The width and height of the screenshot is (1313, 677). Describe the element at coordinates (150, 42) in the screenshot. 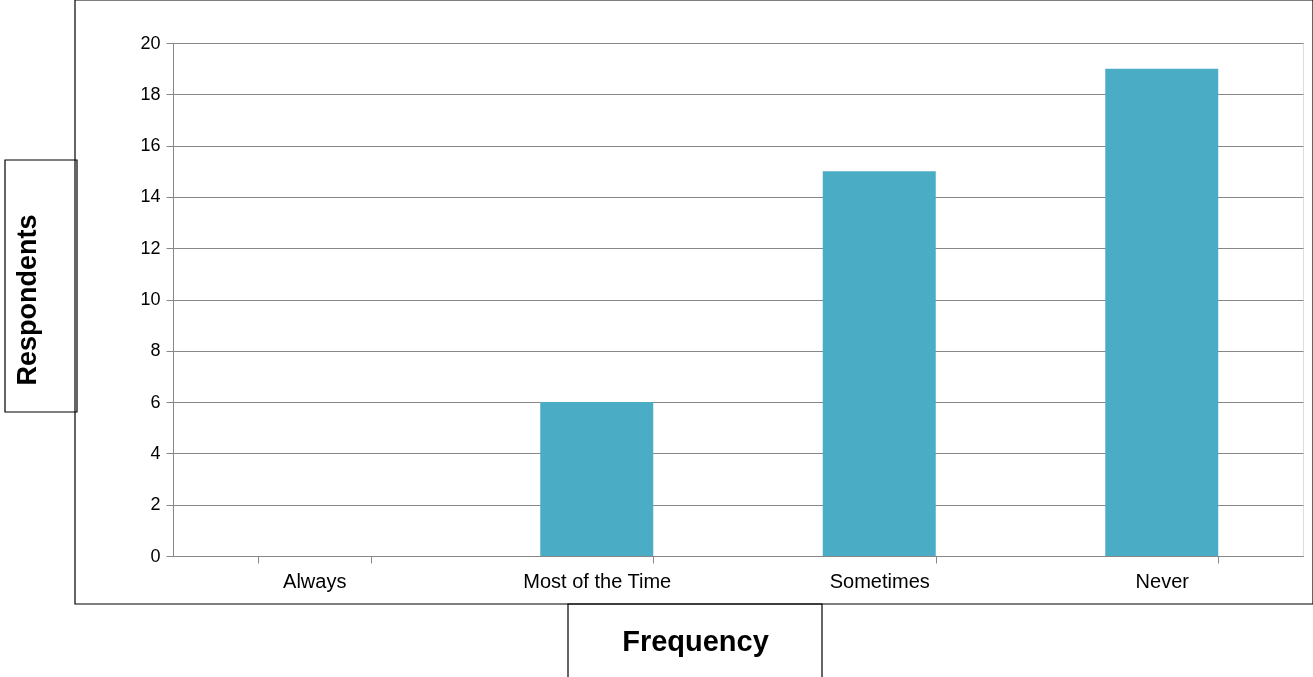

I see `y-tick-label: 20` at that location.